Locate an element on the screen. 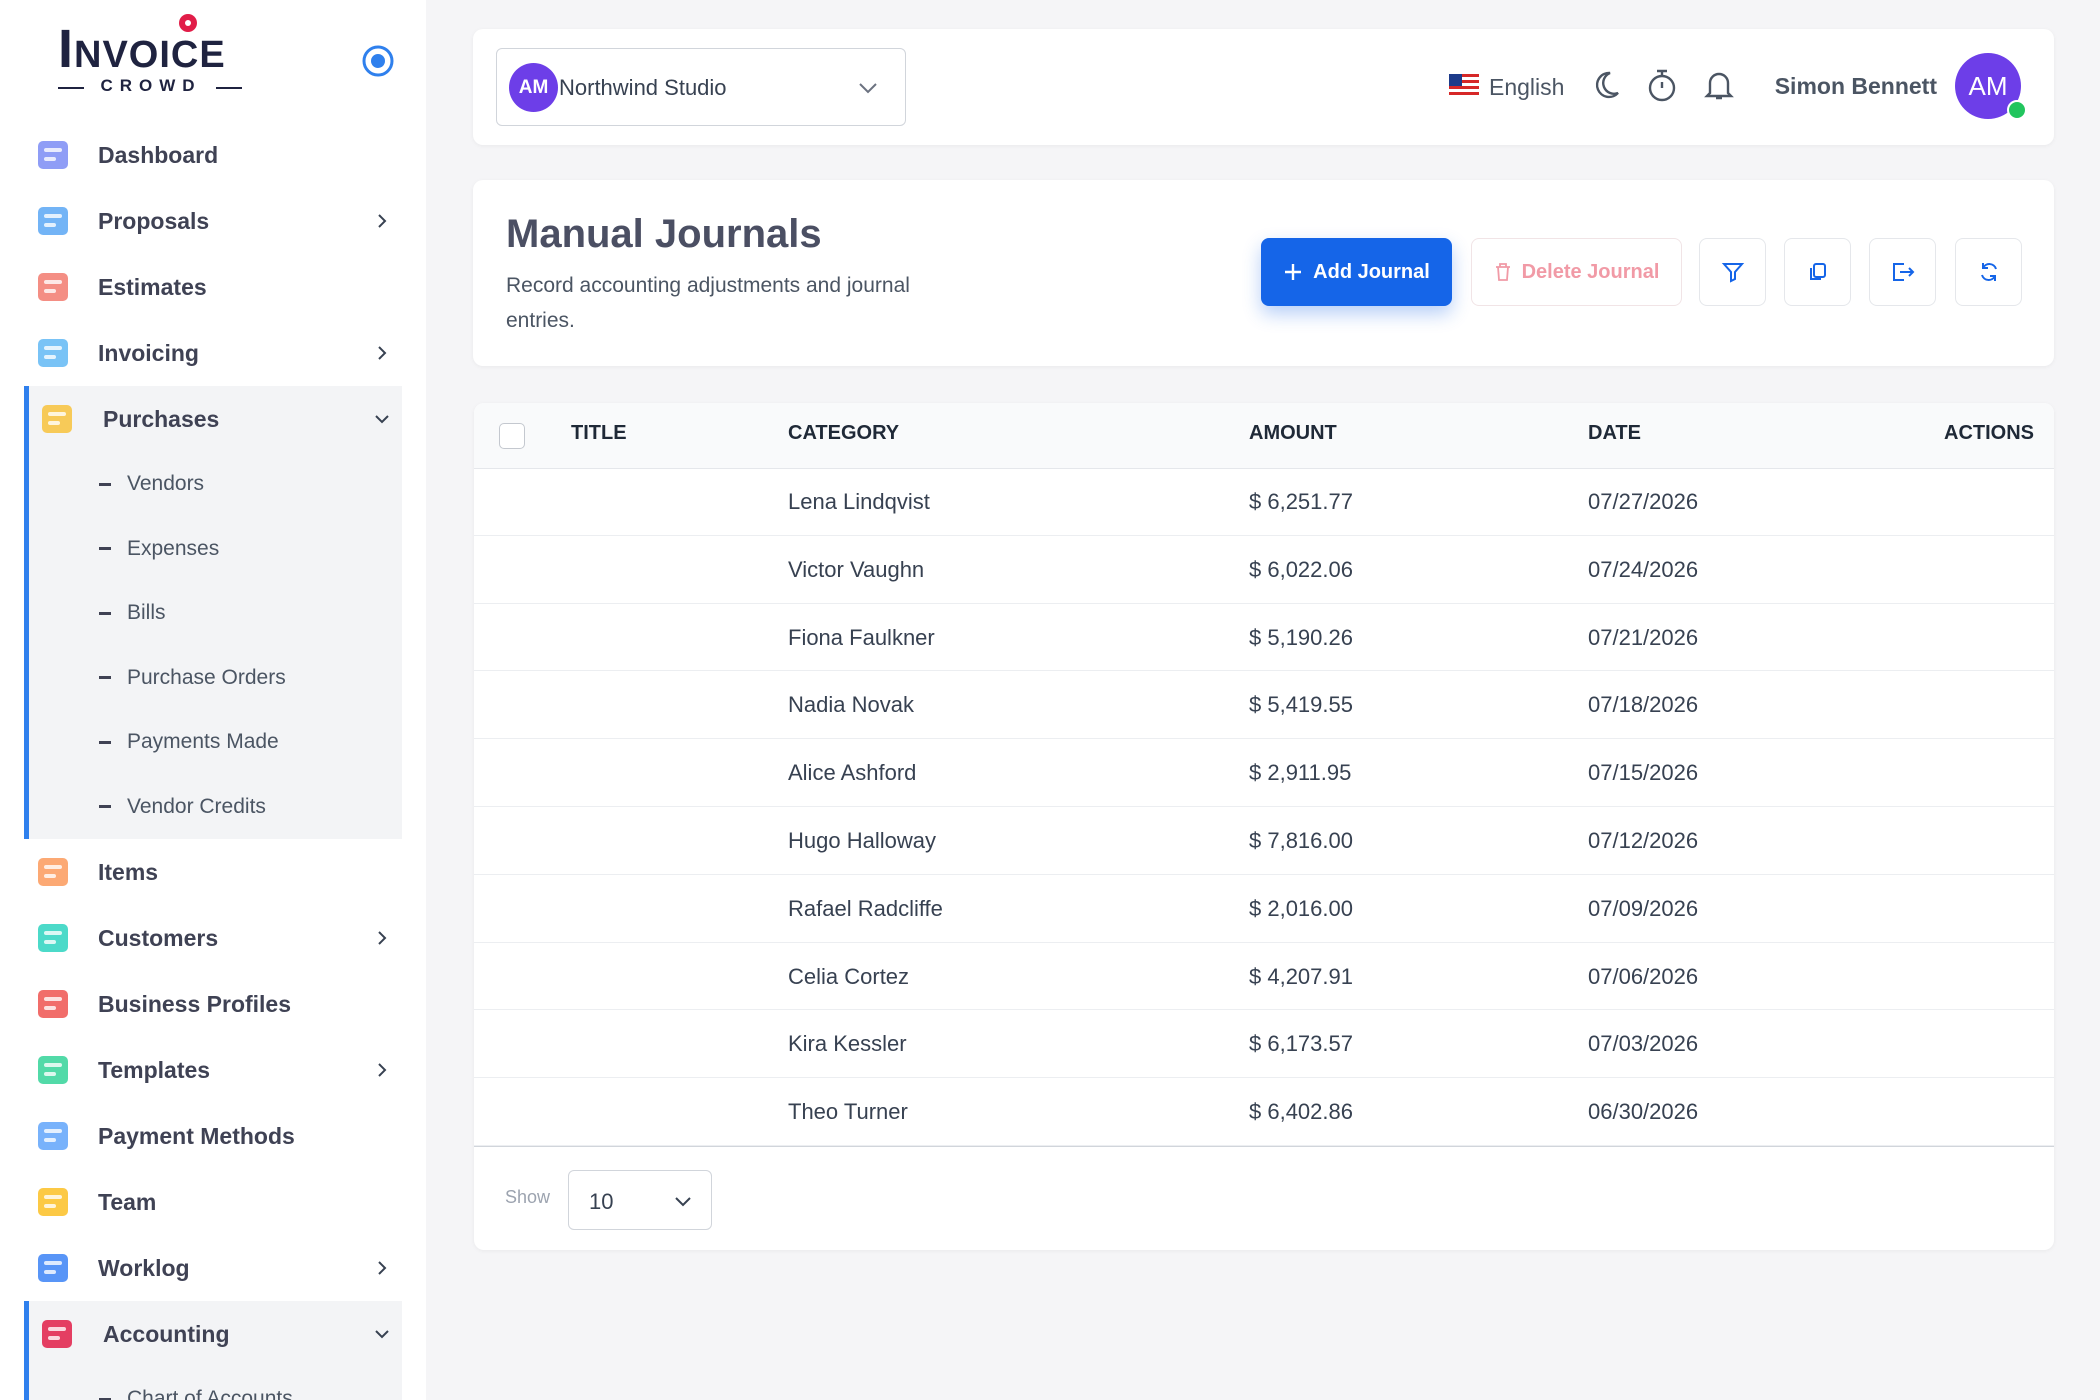 This screenshot has height=1400, width=2100. nav-label: Accounting is located at coordinates (166, 1333).